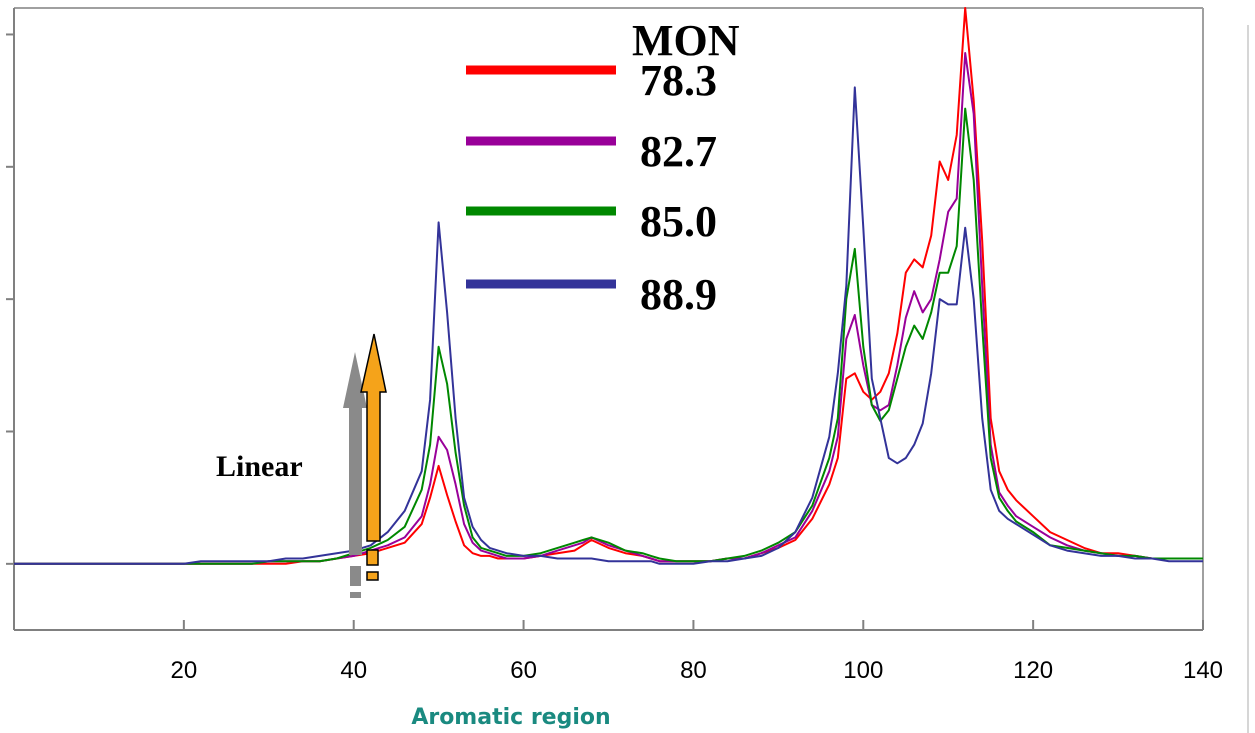 This screenshot has height=733, width=1255. I want to click on x-axis-label: Aromatic region, so click(510, 717).